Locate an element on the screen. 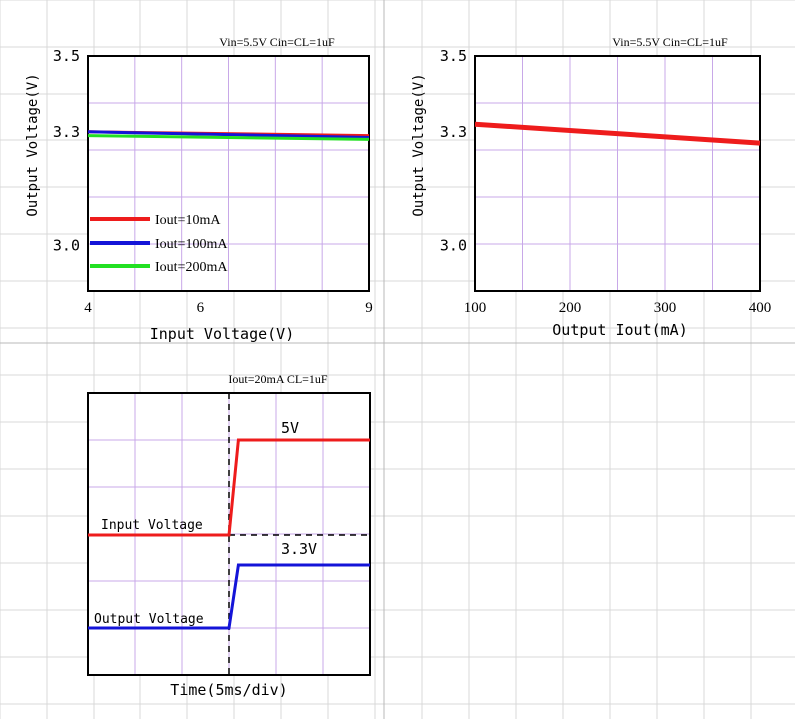 The width and height of the screenshot is (795, 719). x-tick-label: 100 is located at coordinates (475, 308).